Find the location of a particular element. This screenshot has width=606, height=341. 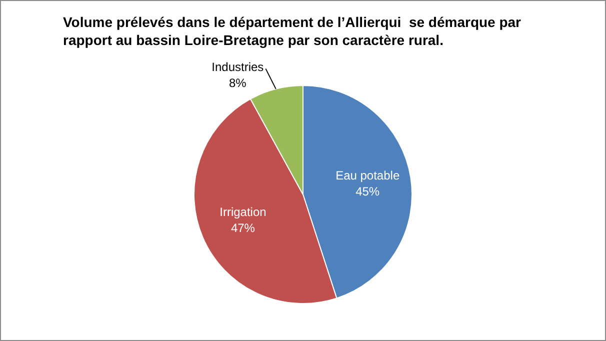

slice-label: Industries is located at coordinates (238, 67).